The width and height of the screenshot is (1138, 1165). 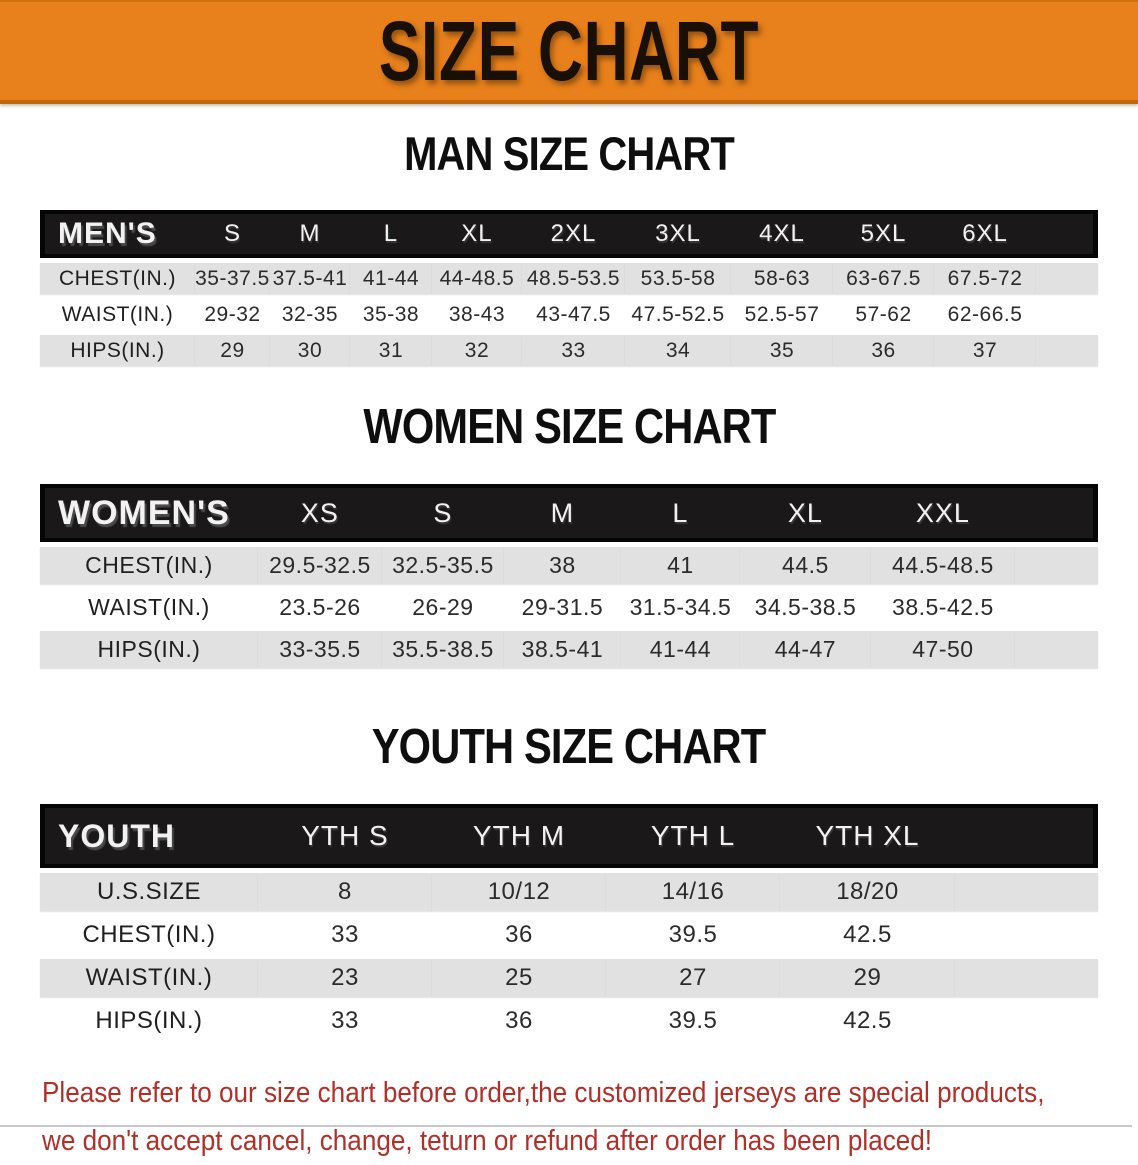 I want to click on men-value-cell: 43-47.5, so click(x=573, y=314).